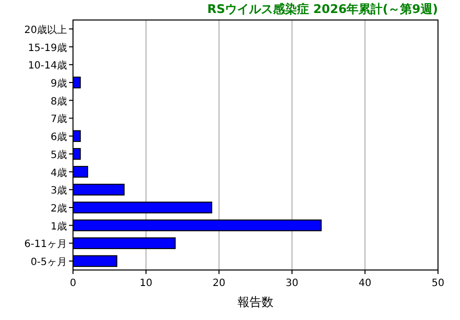  I want to click on x-tick-label: 40, so click(365, 283).